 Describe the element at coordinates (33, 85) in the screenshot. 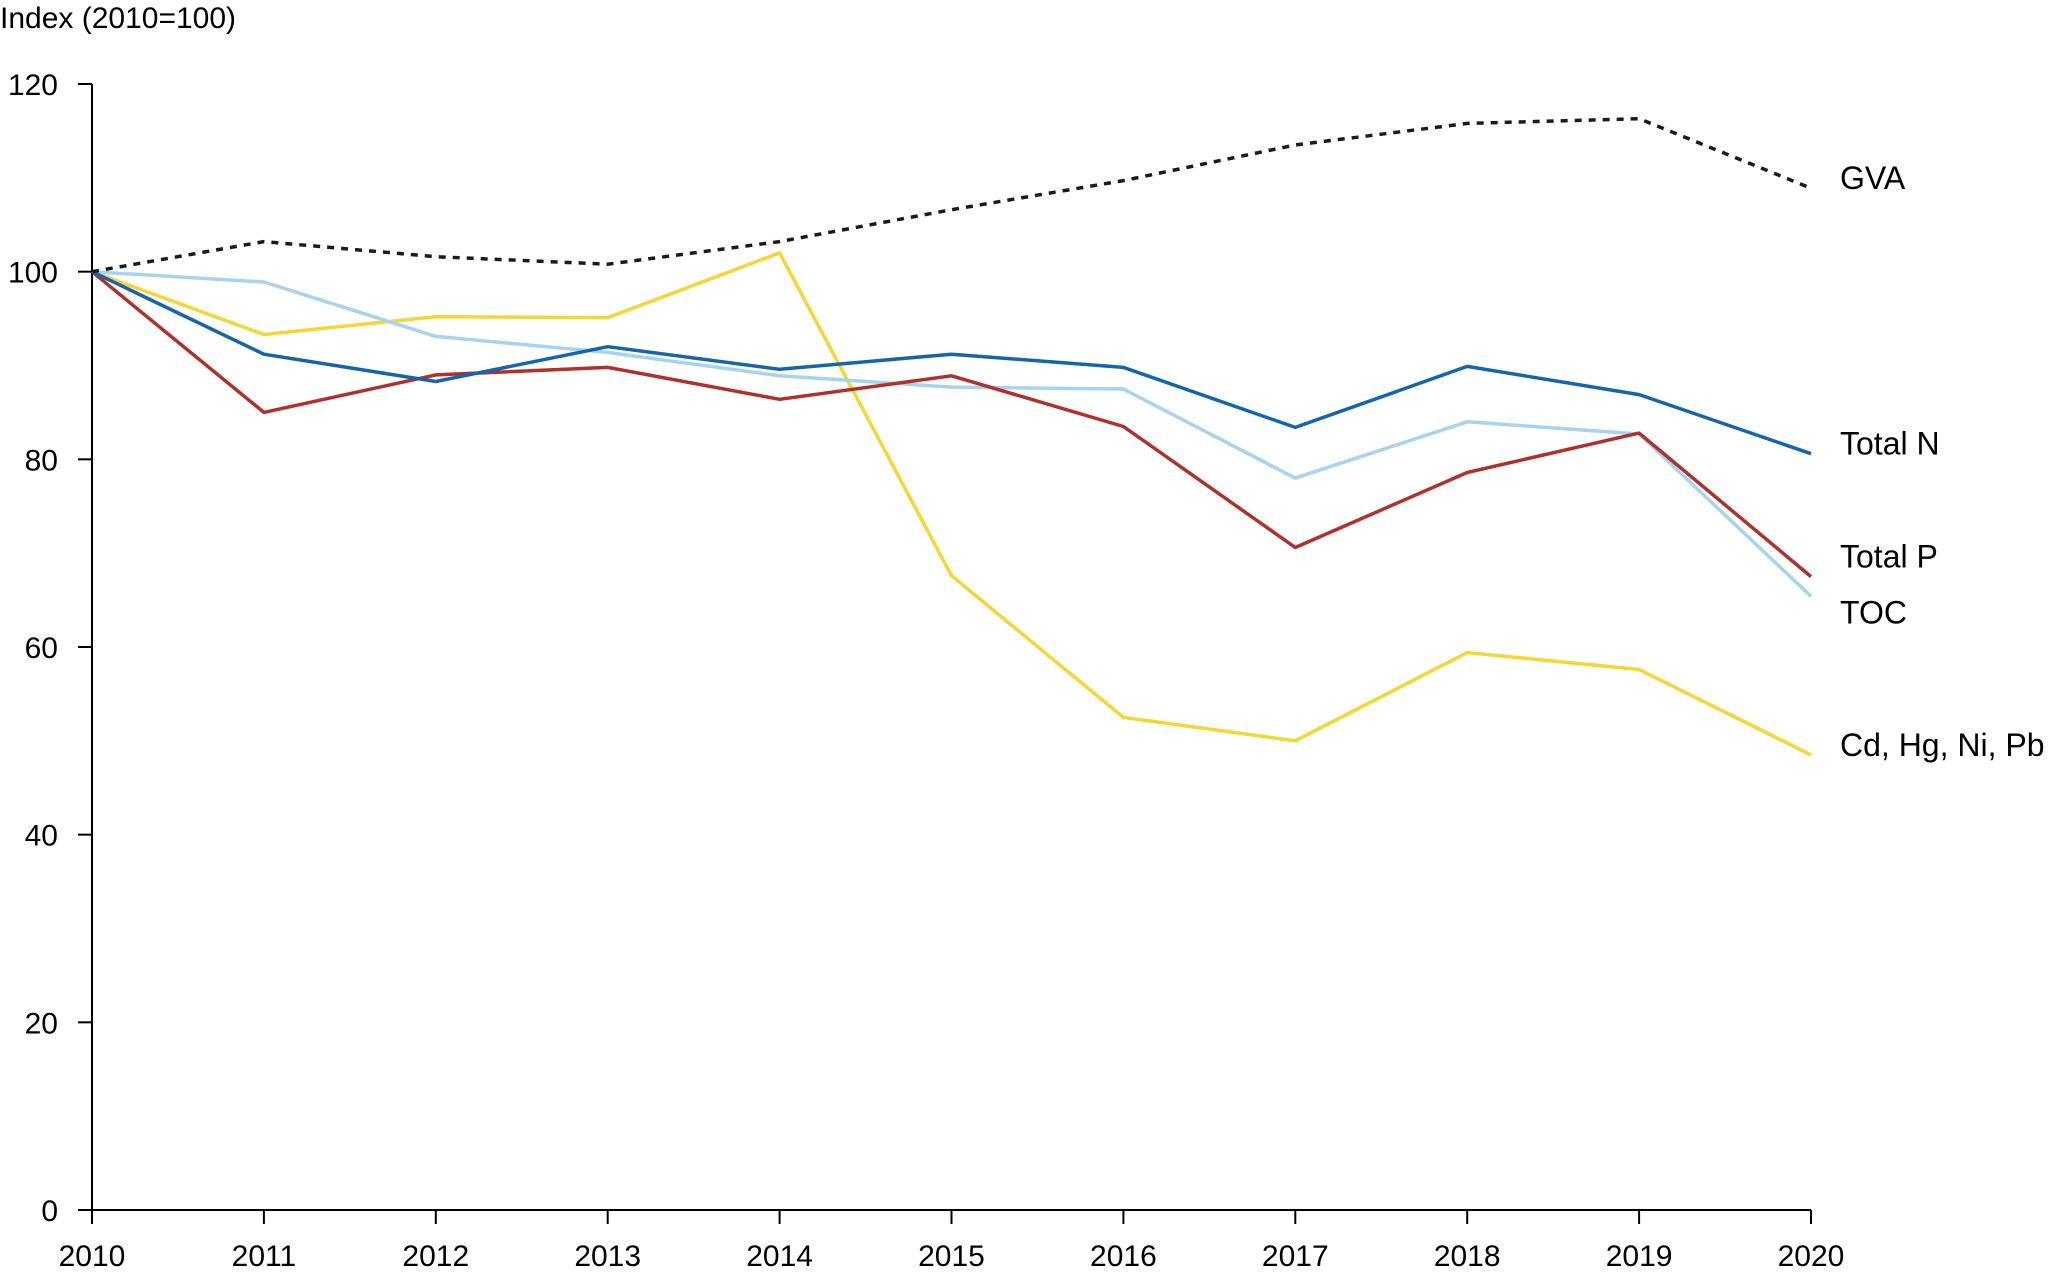

I see `y-tick-label: 120` at that location.